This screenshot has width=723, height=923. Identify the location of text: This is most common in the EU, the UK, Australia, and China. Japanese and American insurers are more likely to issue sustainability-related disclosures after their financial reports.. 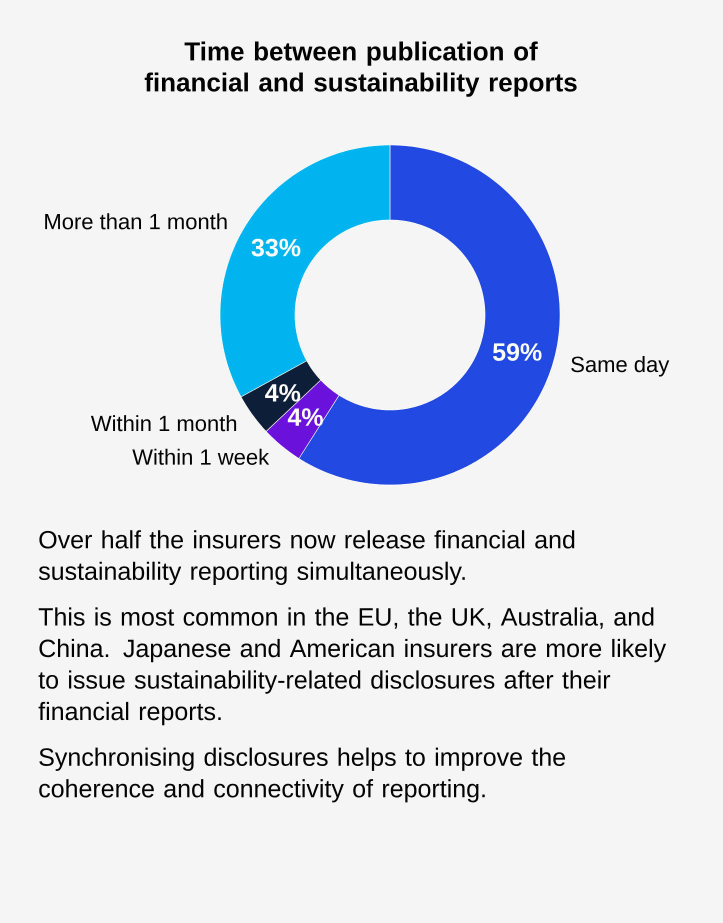
(352, 666).